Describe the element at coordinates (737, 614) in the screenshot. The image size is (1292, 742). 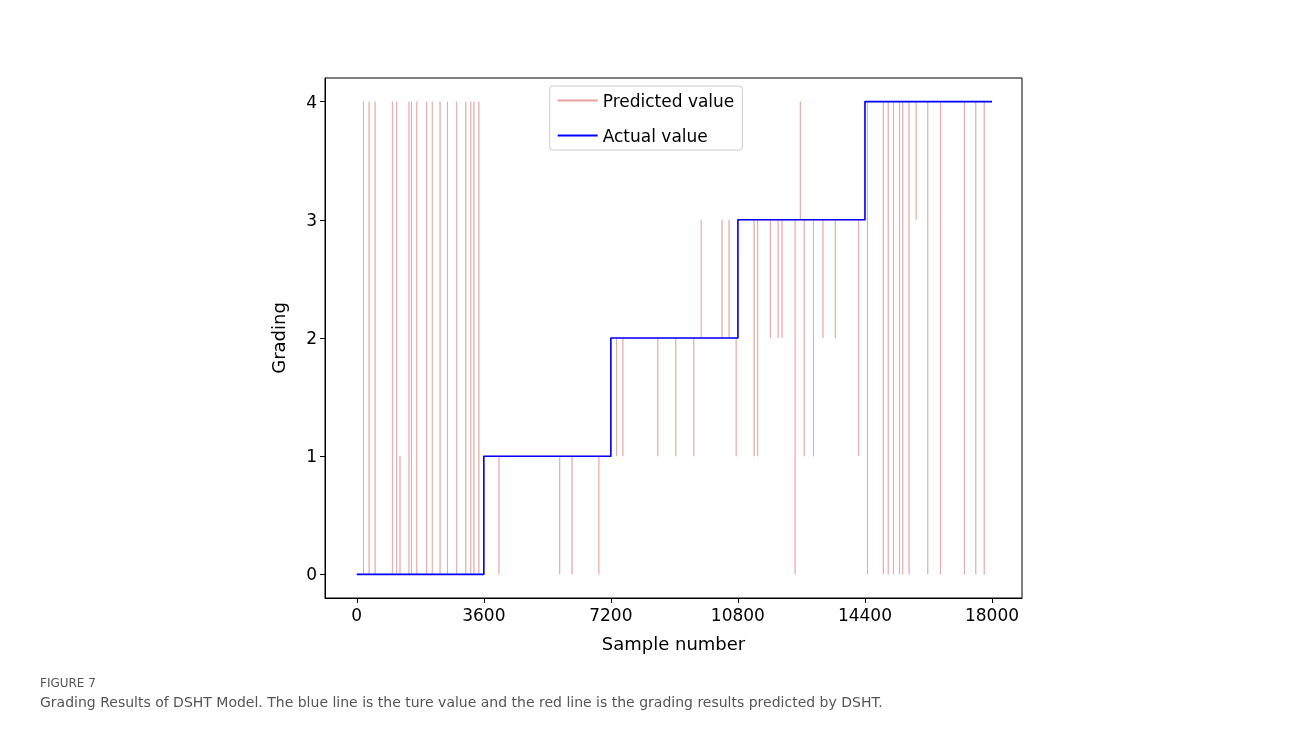
I see `x-tick-label: 10800` at that location.